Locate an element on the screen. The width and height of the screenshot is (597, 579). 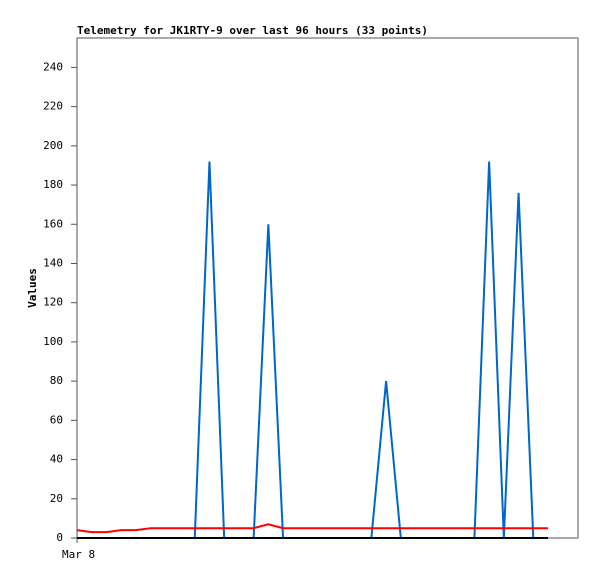
y-tick-label: 100 is located at coordinates (53, 341).